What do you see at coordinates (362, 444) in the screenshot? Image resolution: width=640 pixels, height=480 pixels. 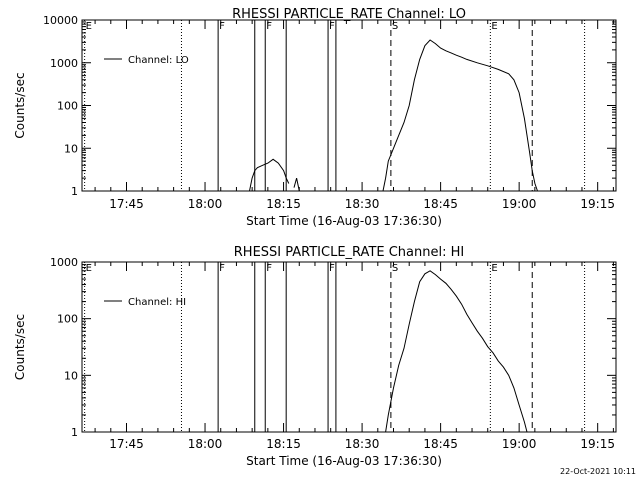 I see `panel2-xtick-label-3: 18:30` at bounding box center [362, 444].